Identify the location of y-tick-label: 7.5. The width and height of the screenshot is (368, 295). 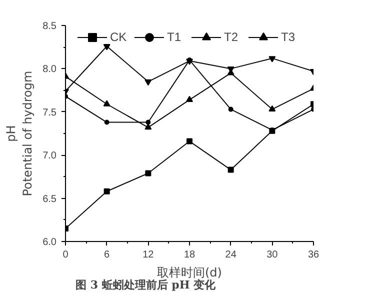
(49, 112).